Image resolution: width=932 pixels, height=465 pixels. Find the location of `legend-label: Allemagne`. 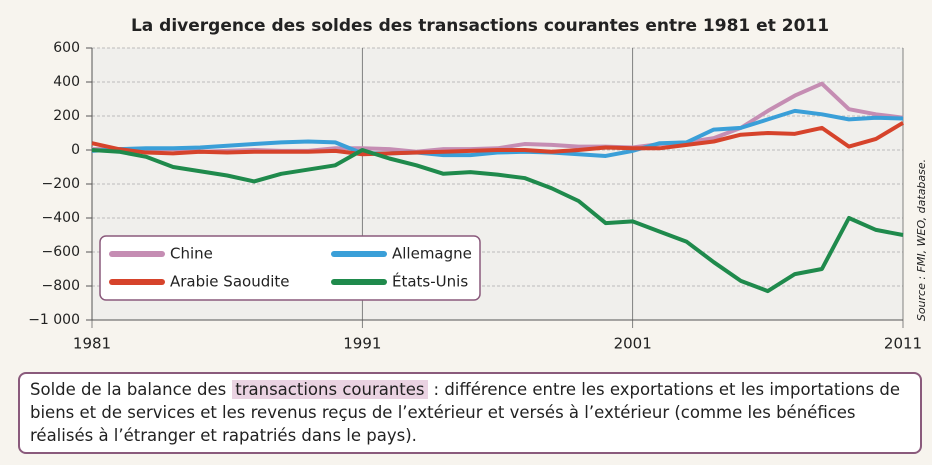

legend-label: Allemagne is located at coordinates (432, 254).